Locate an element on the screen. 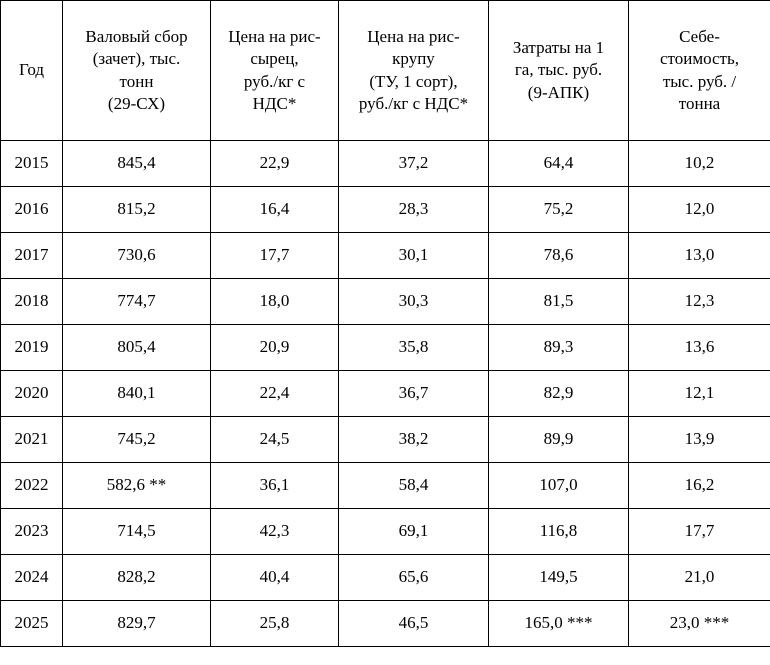  table-row: 2022 582,6 ** 36,1 58,4 107,0 16,2 is located at coordinates (385, 485).